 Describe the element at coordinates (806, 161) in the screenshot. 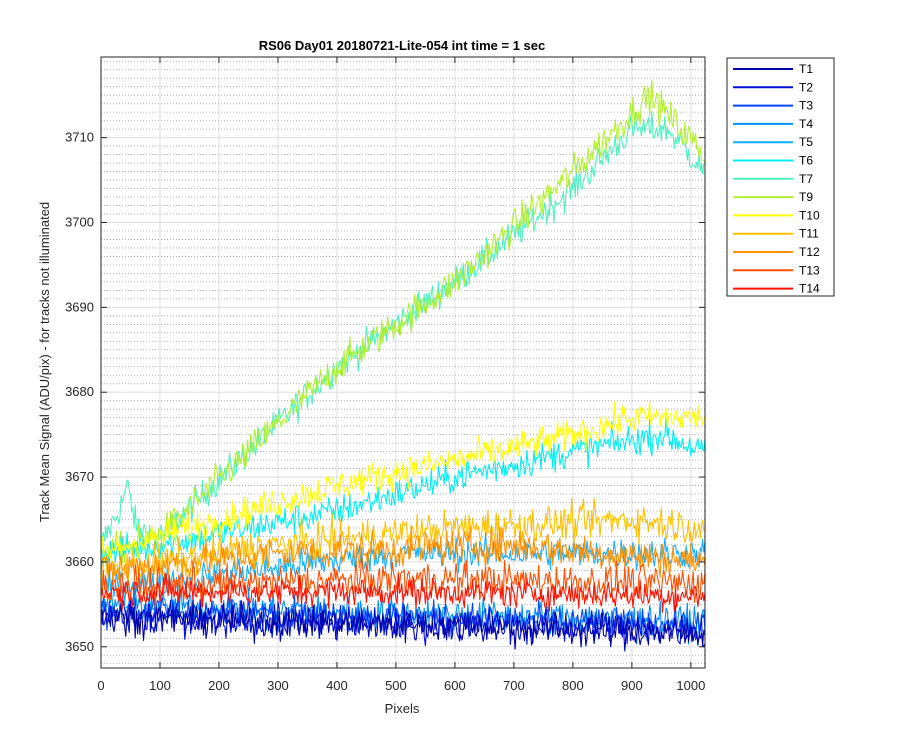

I see `legend-label-t6: T6` at that location.